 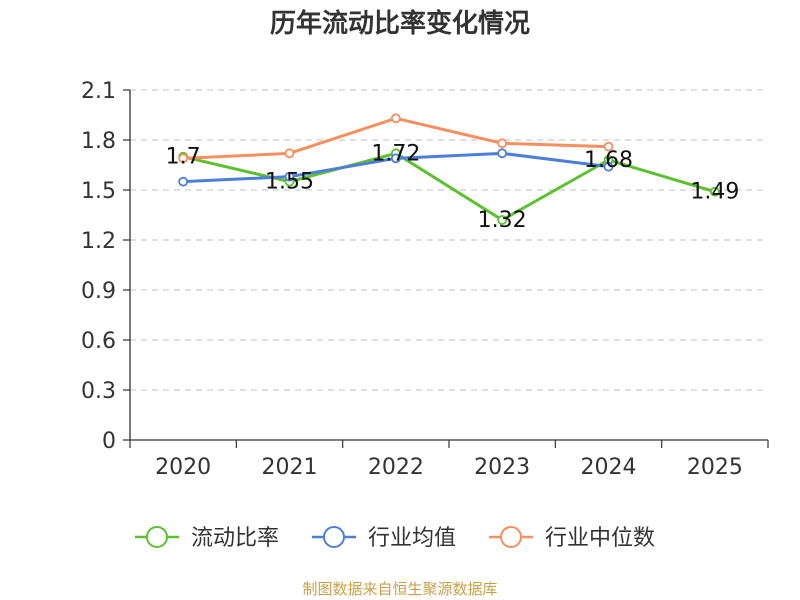 What do you see at coordinates (502, 467) in the screenshot?
I see `x-tick-label: 2023` at bounding box center [502, 467].